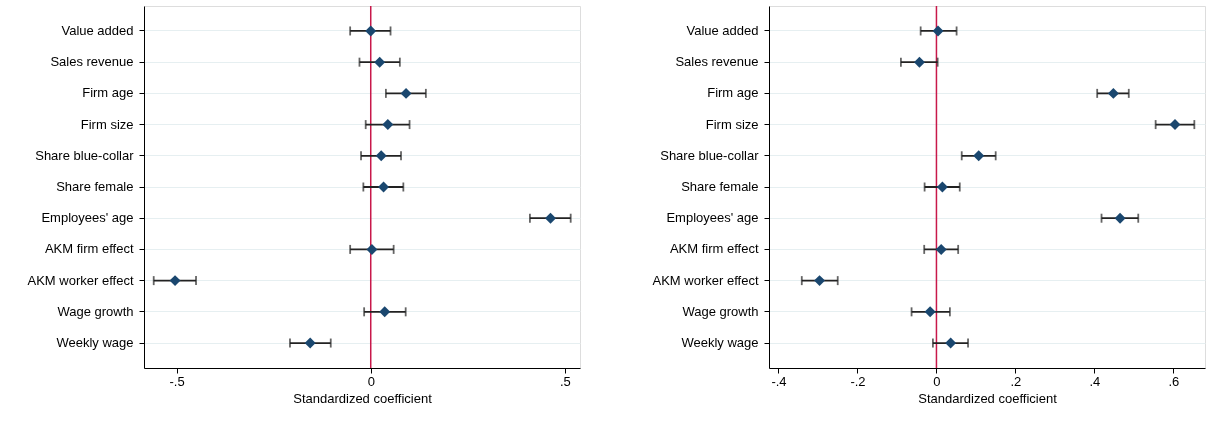 This screenshot has height=423, width=1206. What do you see at coordinates (1095, 381) in the screenshot?
I see `x-tick-label: .4` at bounding box center [1095, 381].